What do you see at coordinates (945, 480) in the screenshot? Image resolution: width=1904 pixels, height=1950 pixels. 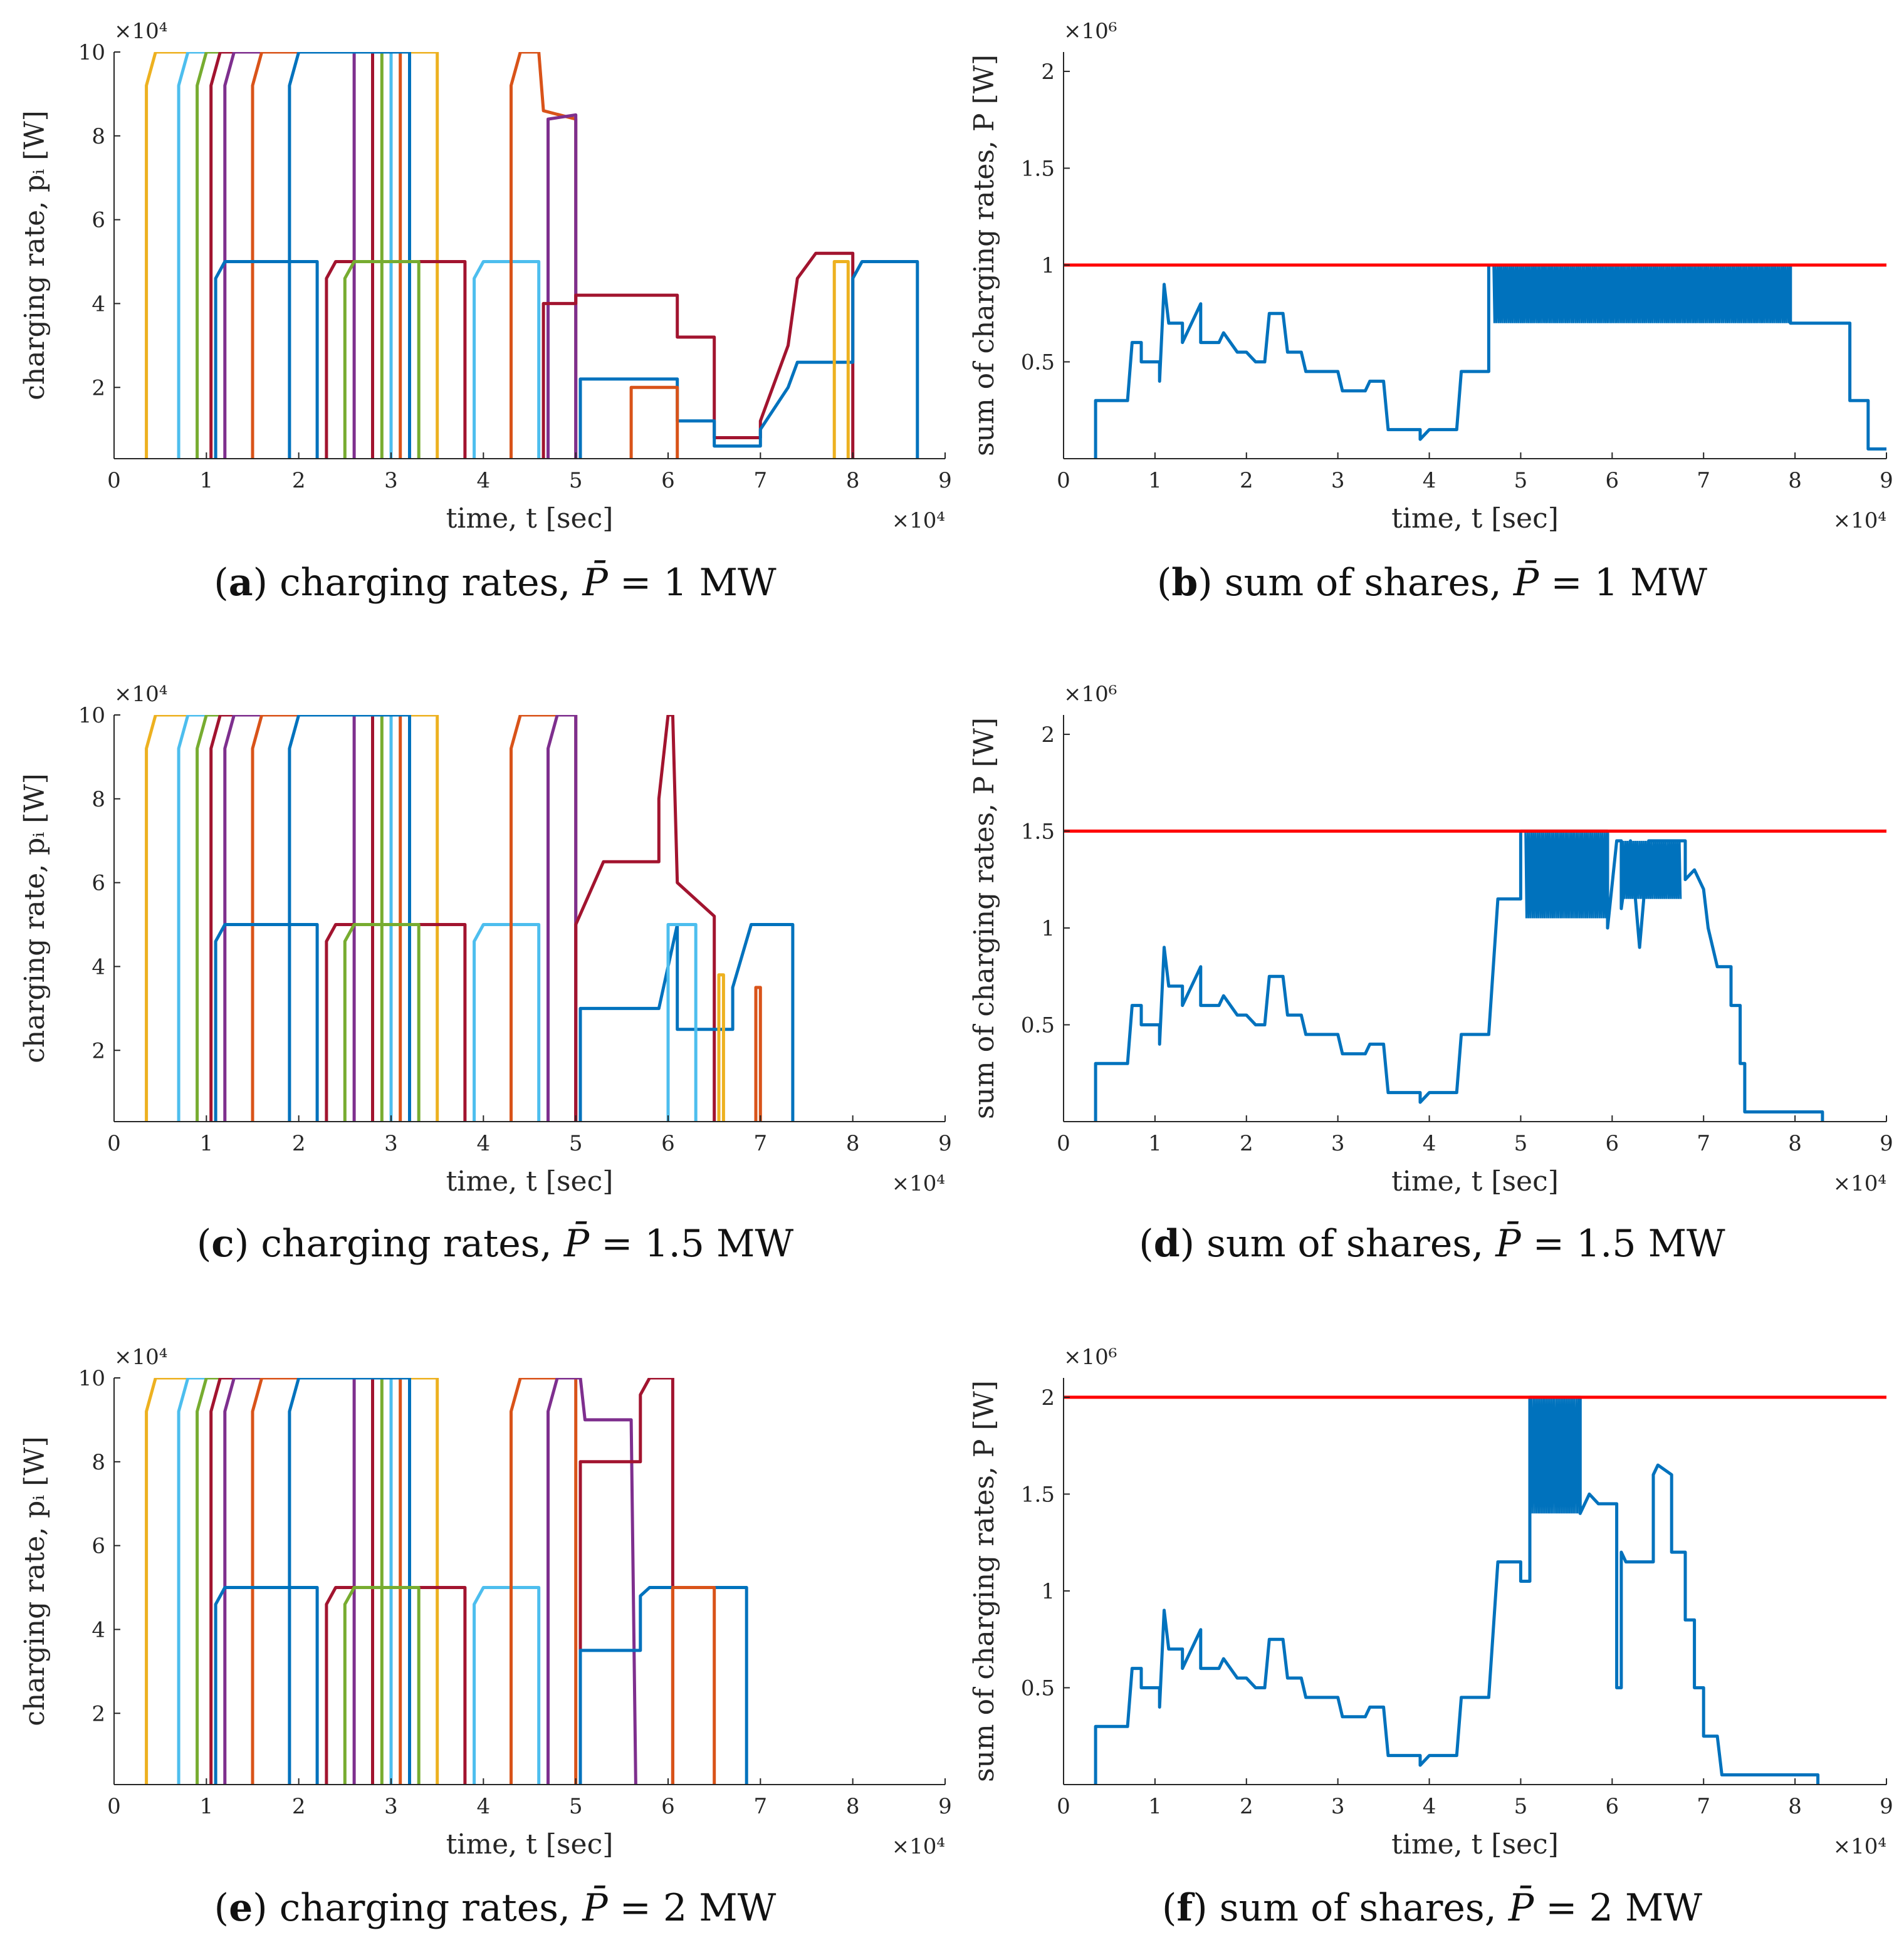 I see `x-tick-label-a-9: 9` at bounding box center [945, 480].